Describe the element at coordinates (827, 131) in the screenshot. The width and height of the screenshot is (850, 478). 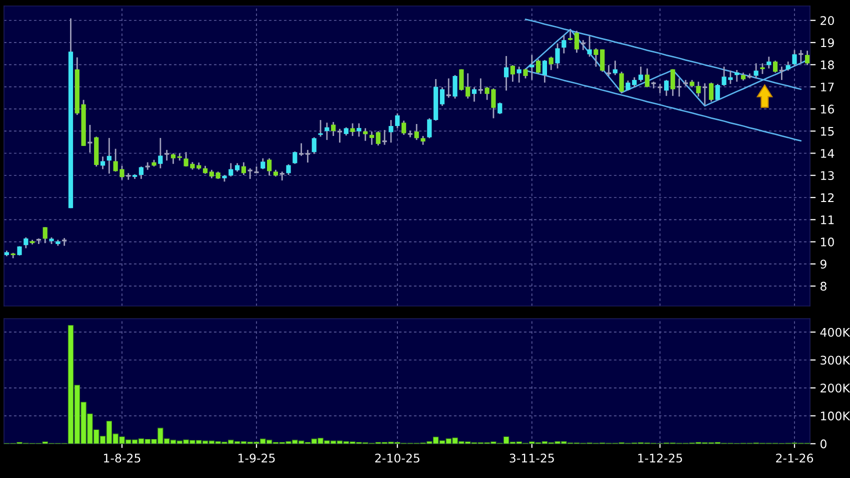
I see `y-tick-label: 15` at that location.